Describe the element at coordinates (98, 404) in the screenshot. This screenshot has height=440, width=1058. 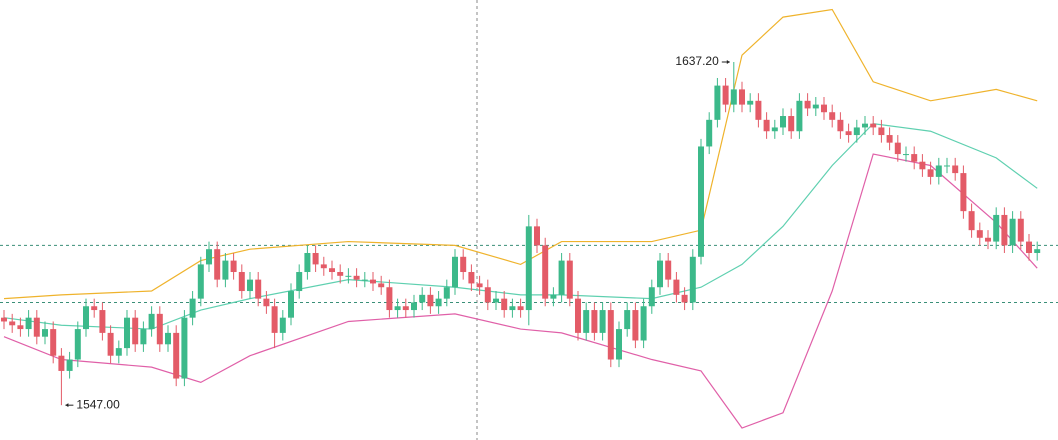
I see `annotation-label: 1547.00` at that location.